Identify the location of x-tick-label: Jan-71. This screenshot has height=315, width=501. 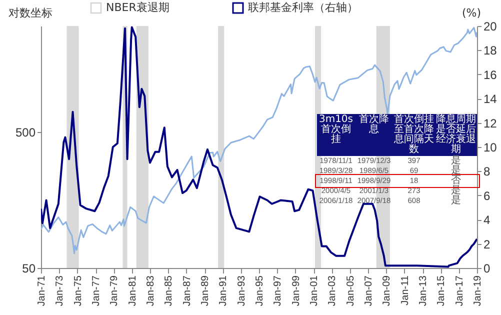
(42, 290).